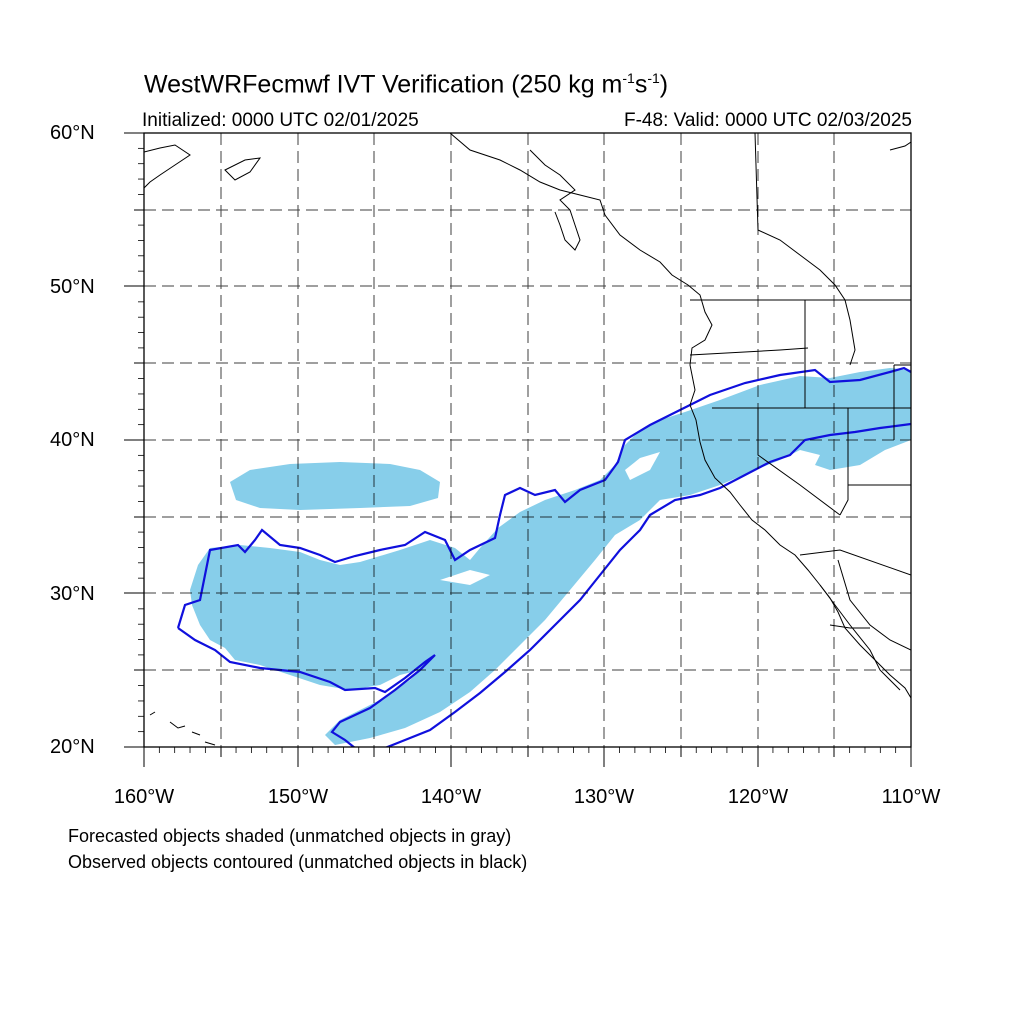 The width and height of the screenshot is (1024, 1024). Describe the element at coordinates (758, 797) in the screenshot. I see `lon-label-120w: 120°W` at that location.